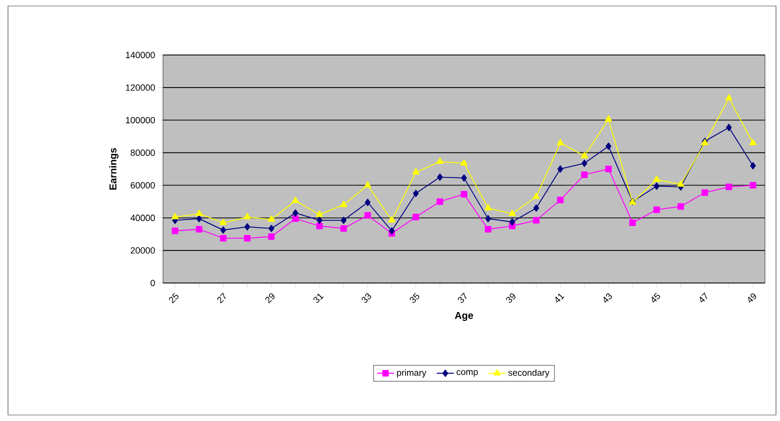 The width and height of the screenshot is (780, 421). What do you see at coordinates (704, 297) in the screenshot?
I see `x-tick-label: 47` at bounding box center [704, 297].